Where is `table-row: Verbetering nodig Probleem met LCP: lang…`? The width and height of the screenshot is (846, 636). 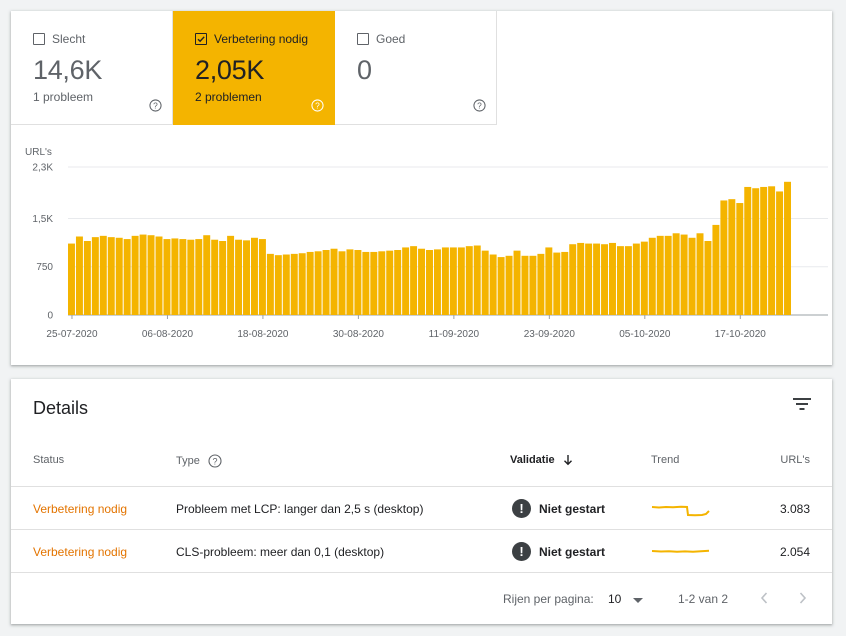
table-row: Verbetering nodig Probleem met LCP: lang… is located at coordinates (421, 508).